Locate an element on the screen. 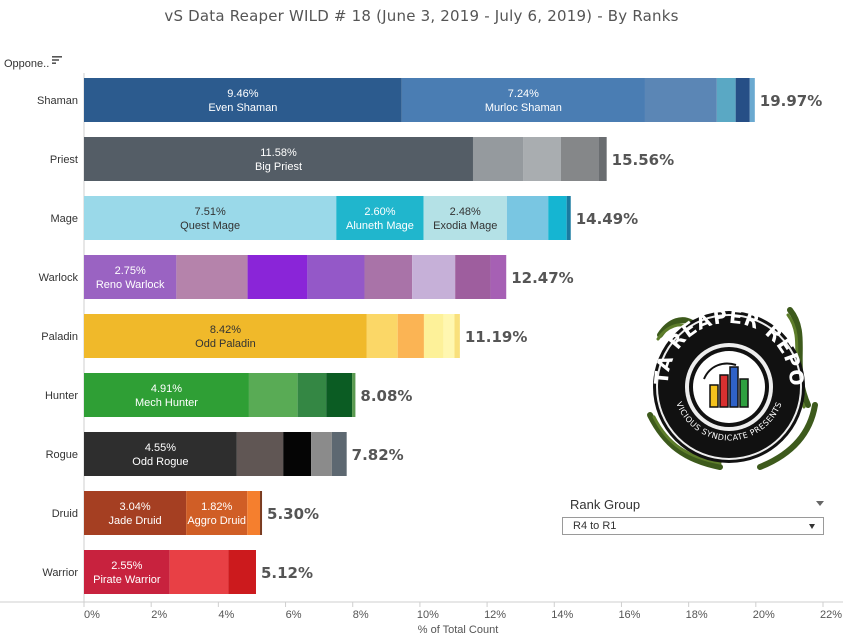  segment-archetype-label: Odd Rogue is located at coordinates (160, 462).